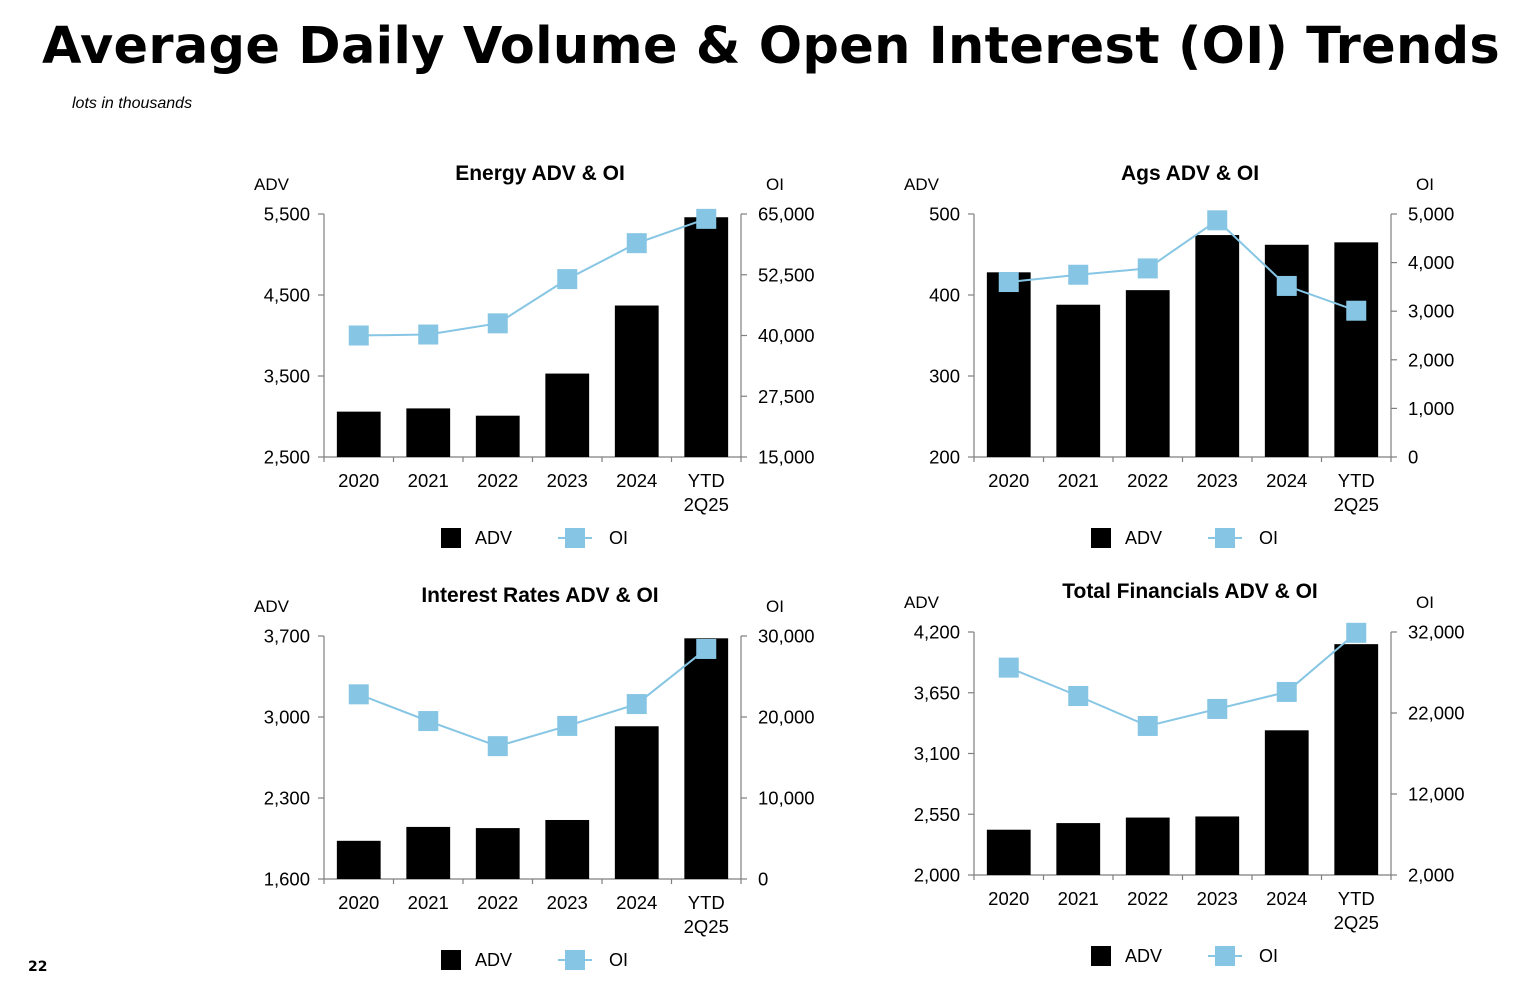 This screenshot has width=1532, height=986. What do you see at coordinates (38, 967) in the screenshot?
I see `page-number: 22` at bounding box center [38, 967].